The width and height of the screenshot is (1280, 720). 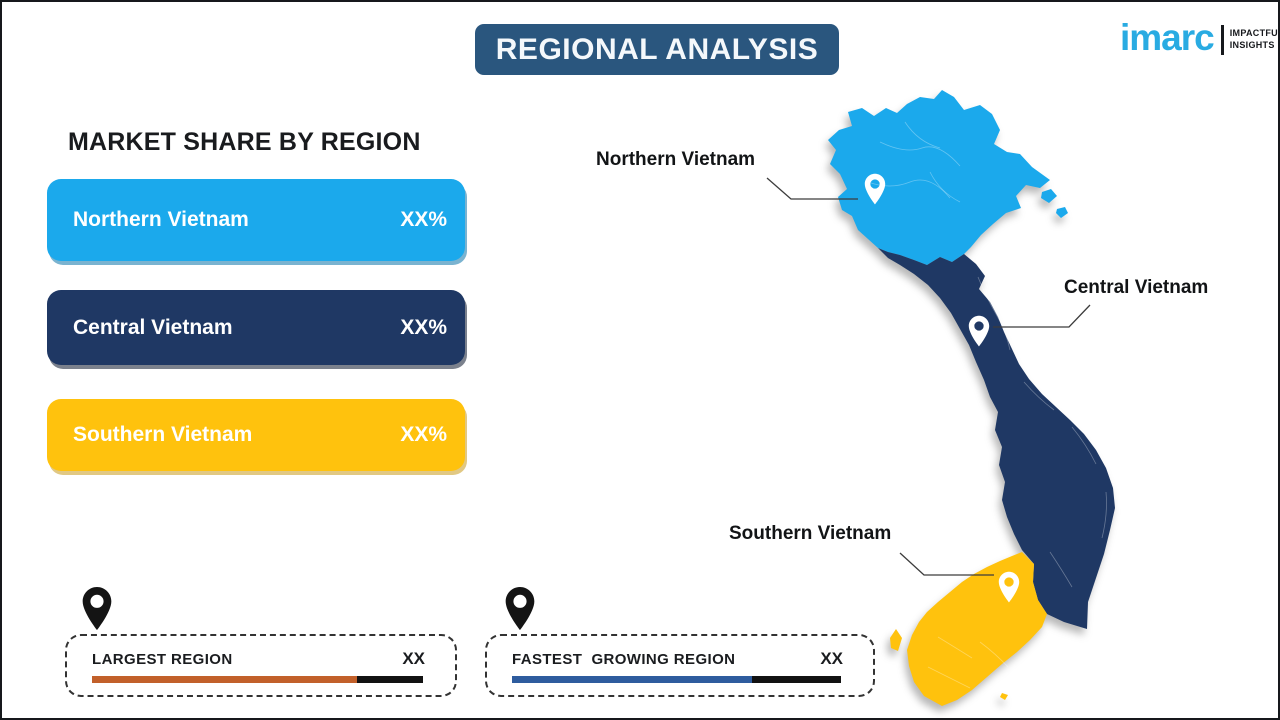 What do you see at coordinates (1222, 39) in the screenshot?
I see `logo-divider` at bounding box center [1222, 39].